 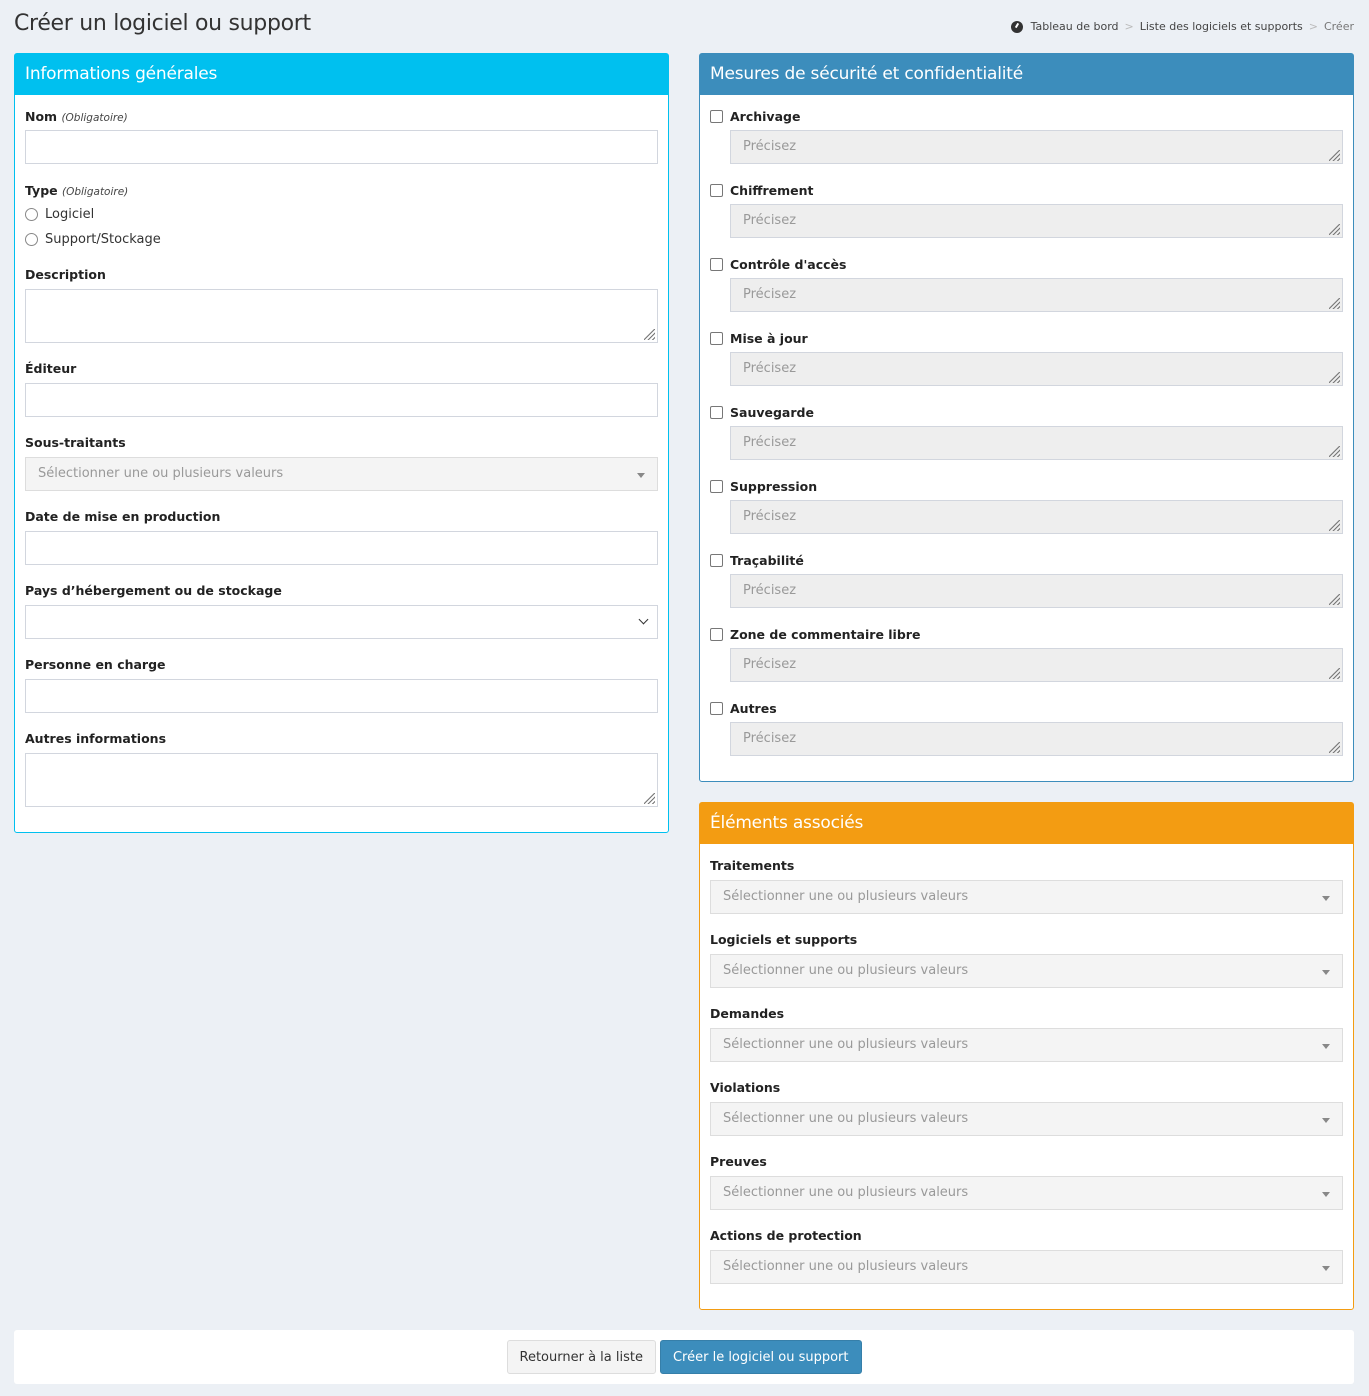 I want to click on create-button: Créer le logiciel ou support, so click(x=760, y=1357).